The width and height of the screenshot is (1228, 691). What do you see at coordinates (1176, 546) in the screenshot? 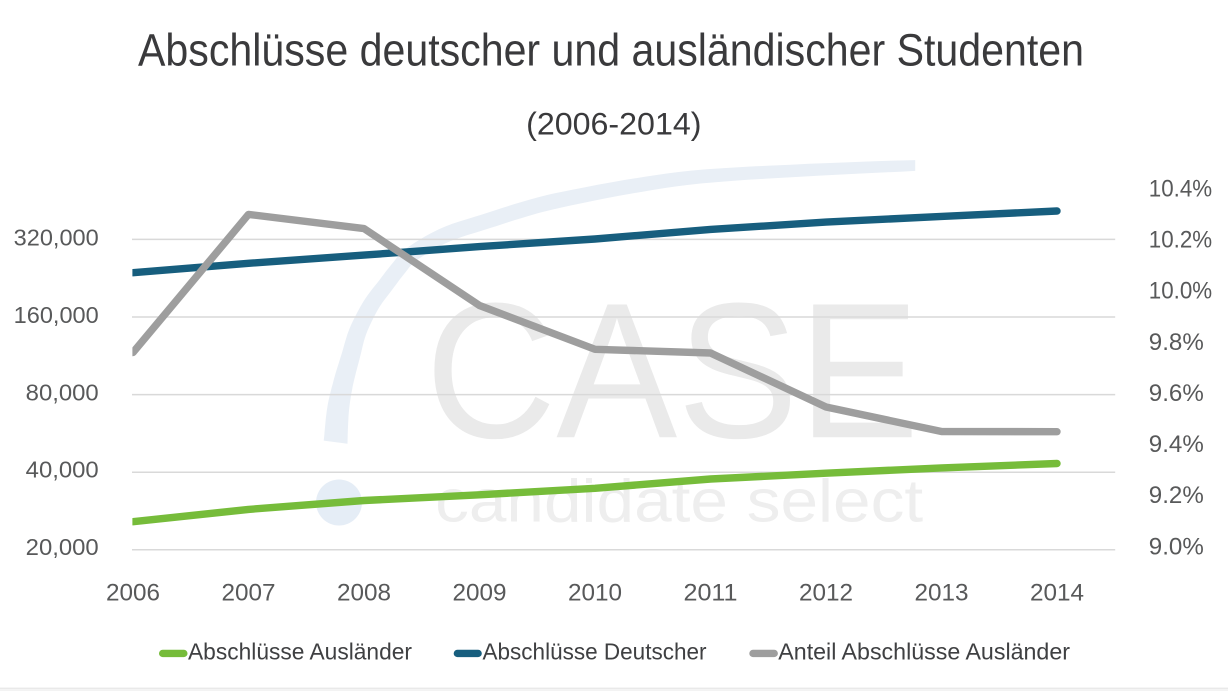
I see `svg-text: 9.0%` at bounding box center [1176, 546].